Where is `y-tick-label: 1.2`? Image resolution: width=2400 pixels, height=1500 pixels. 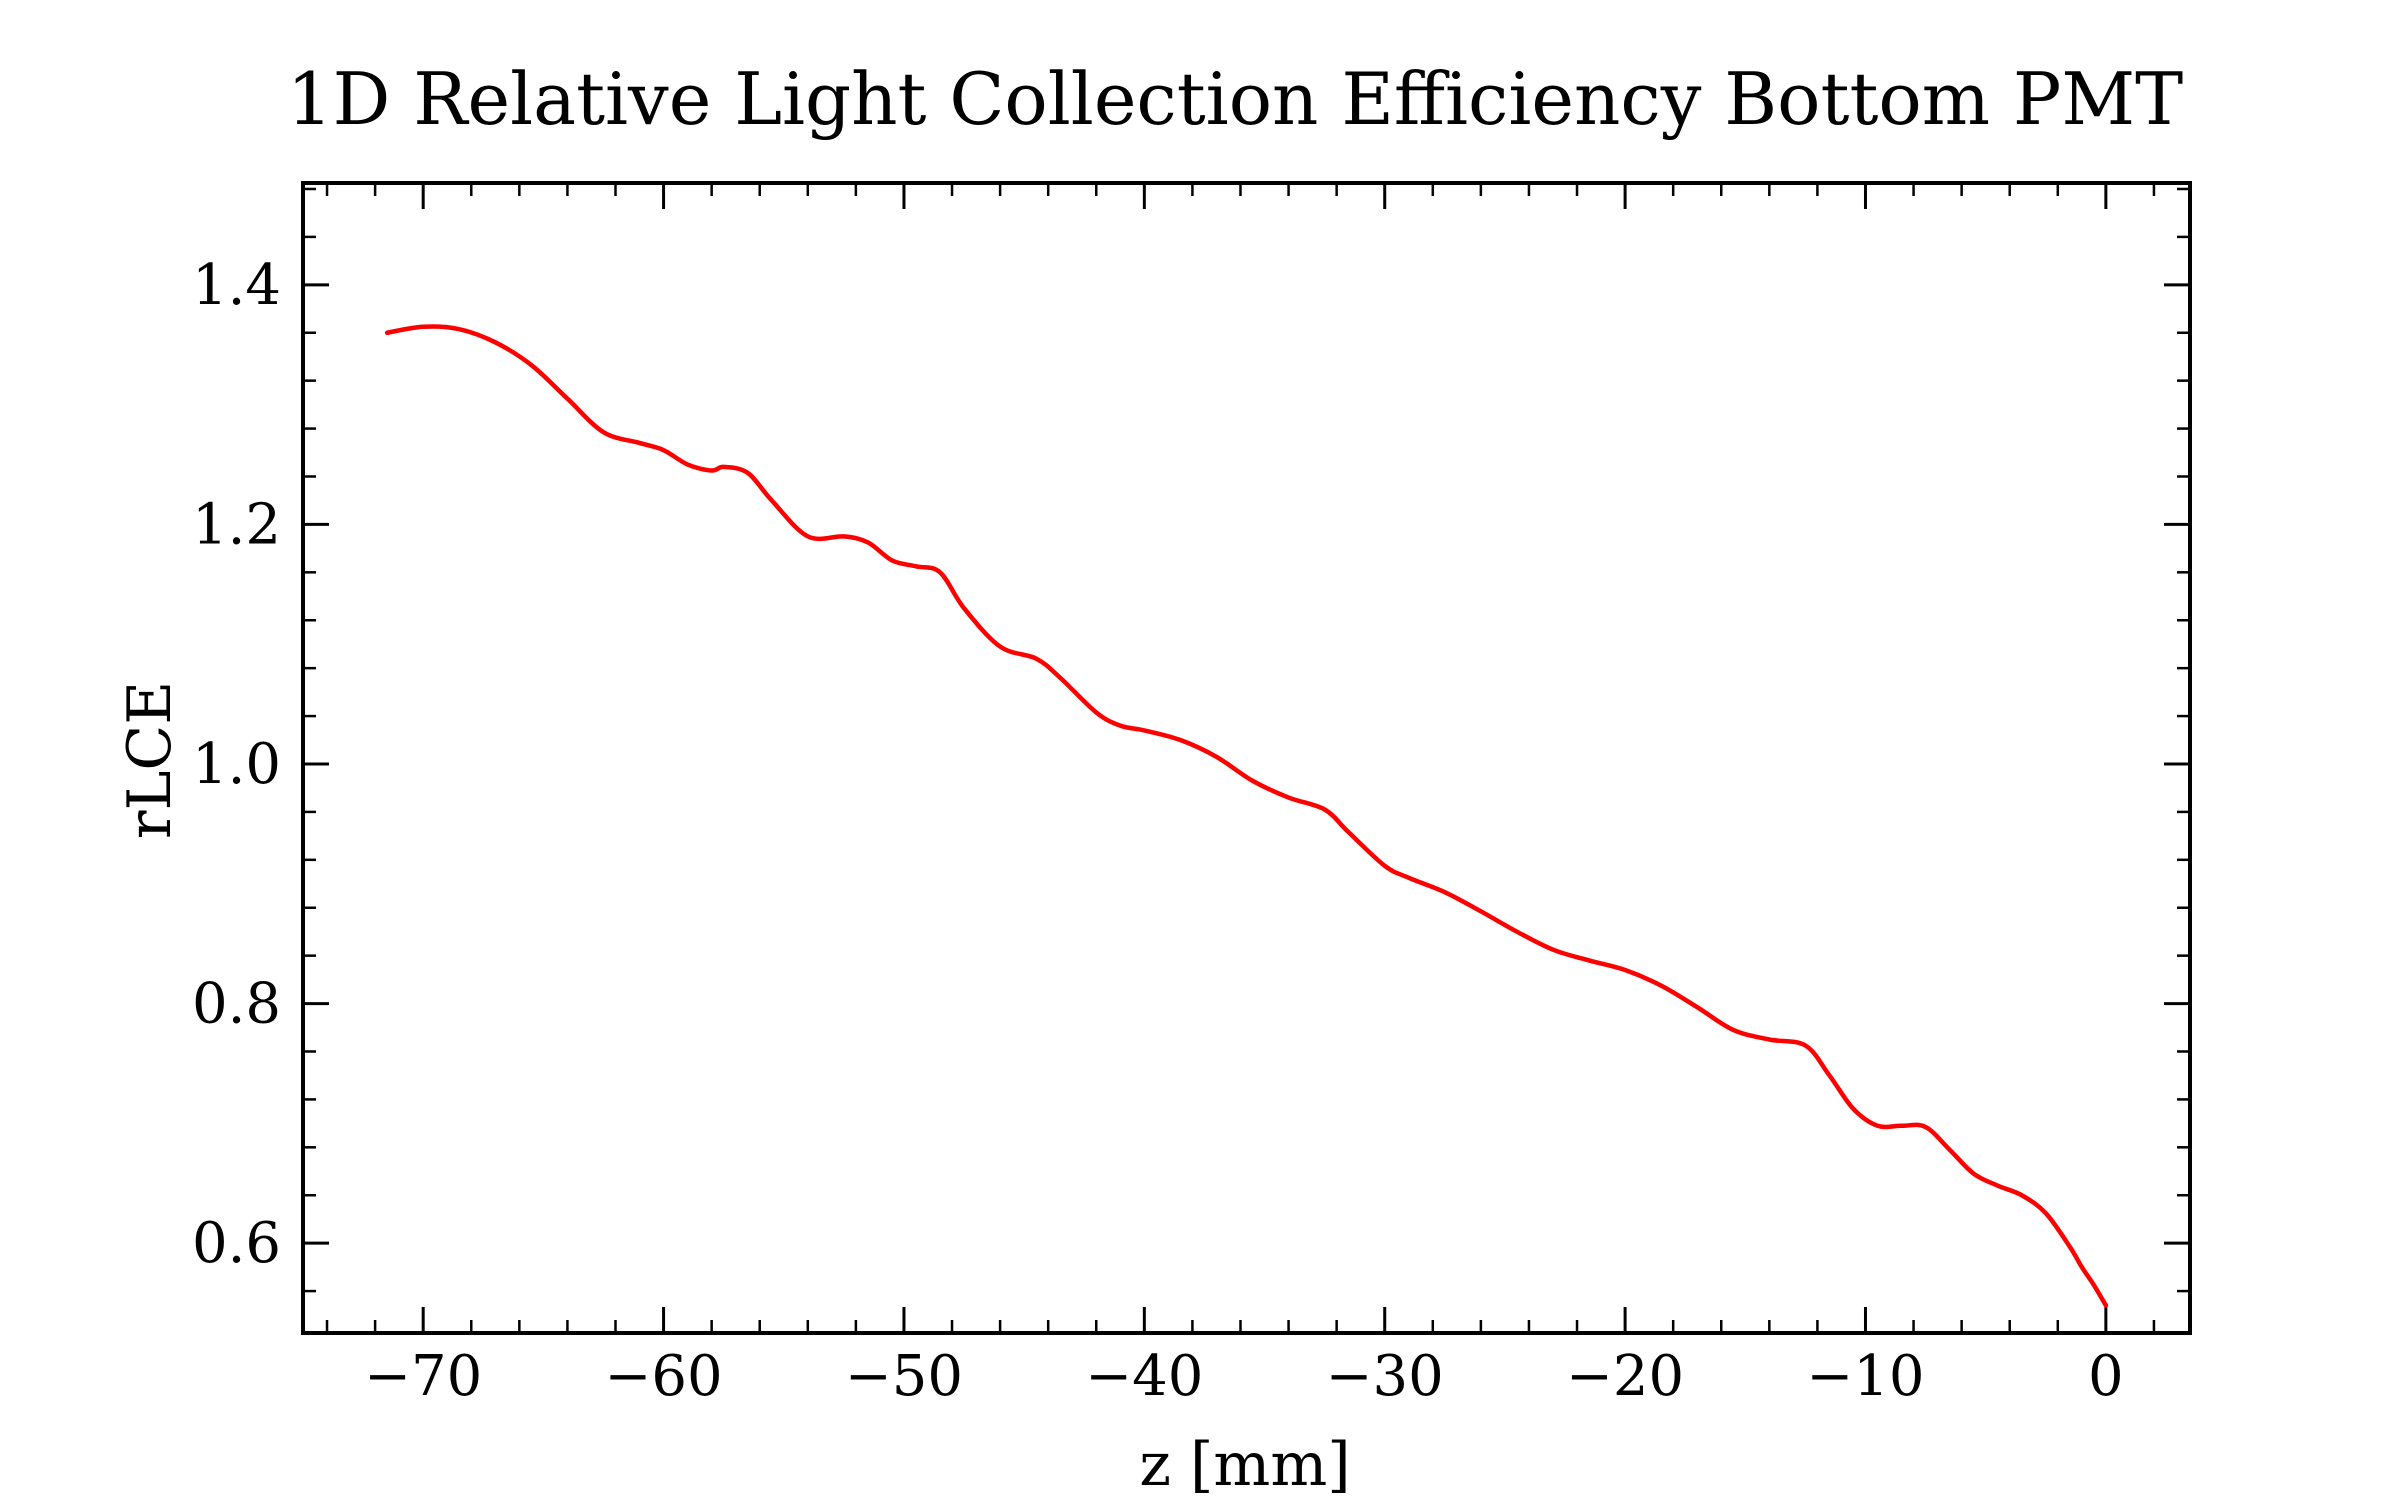
y-tick-label: 1.2 is located at coordinates (236, 524).